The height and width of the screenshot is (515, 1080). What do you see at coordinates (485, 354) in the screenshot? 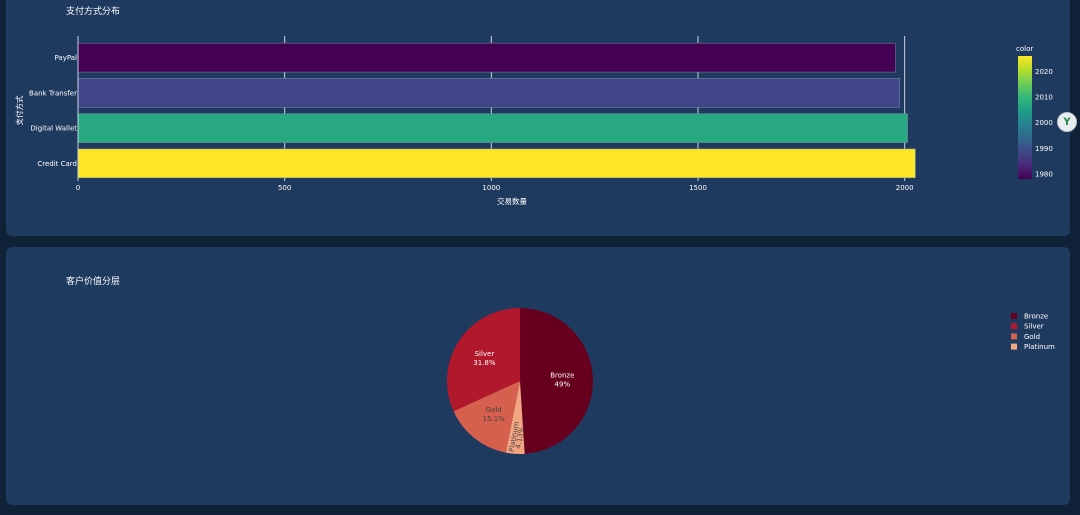
I see `pie-slice-name: Silver` at bounding box center [485, 354].